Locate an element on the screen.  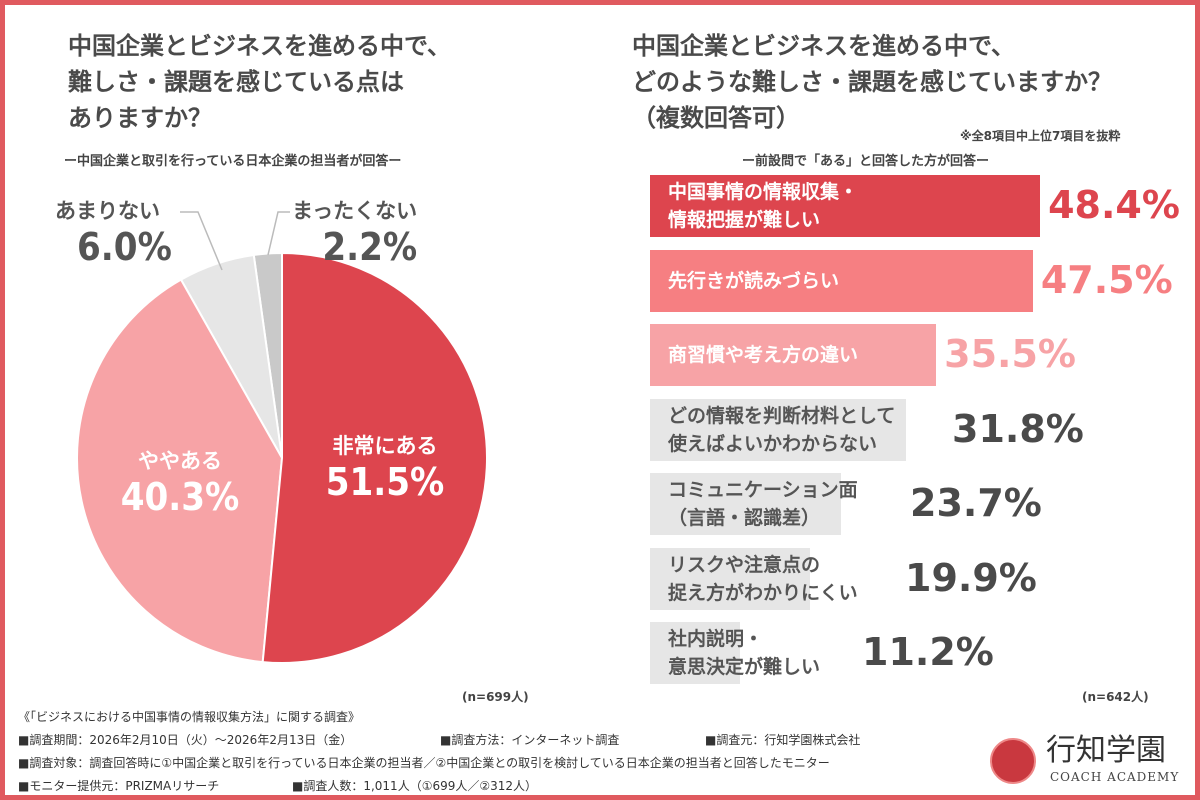
bar-label: 社内説明・ 意思決定が難しい is located at coordinates (744, 653).